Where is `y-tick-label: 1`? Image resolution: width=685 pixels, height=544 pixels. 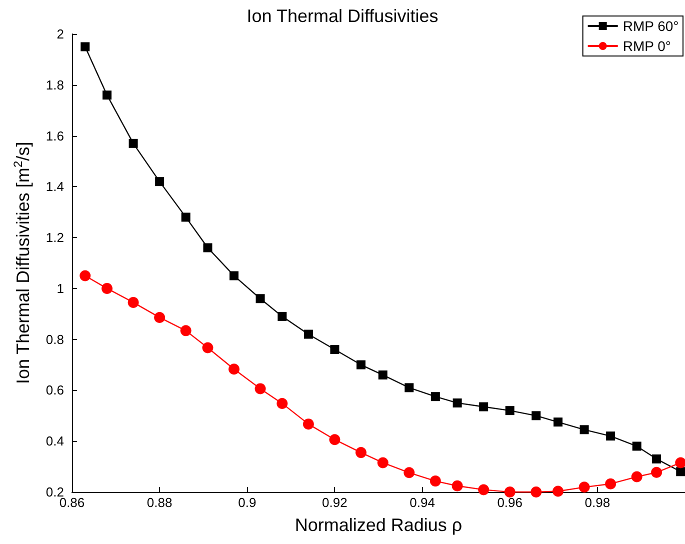 y-tick-label: 1 is located at coordinates (60, 288).